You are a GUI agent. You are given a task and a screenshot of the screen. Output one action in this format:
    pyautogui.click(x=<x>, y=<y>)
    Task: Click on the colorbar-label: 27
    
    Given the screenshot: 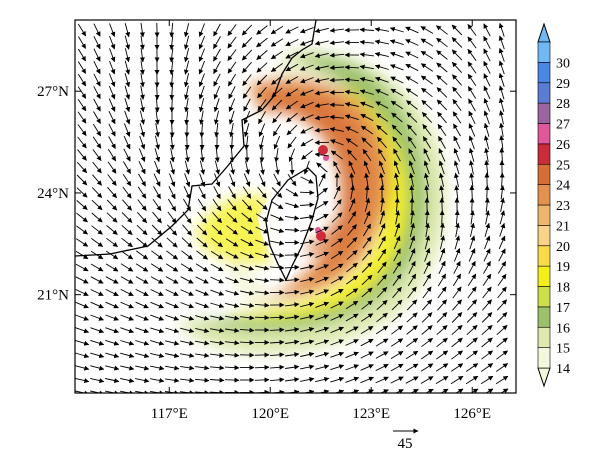 What is the action you would take?
    pyautogui.click(x=563, y=125)
    